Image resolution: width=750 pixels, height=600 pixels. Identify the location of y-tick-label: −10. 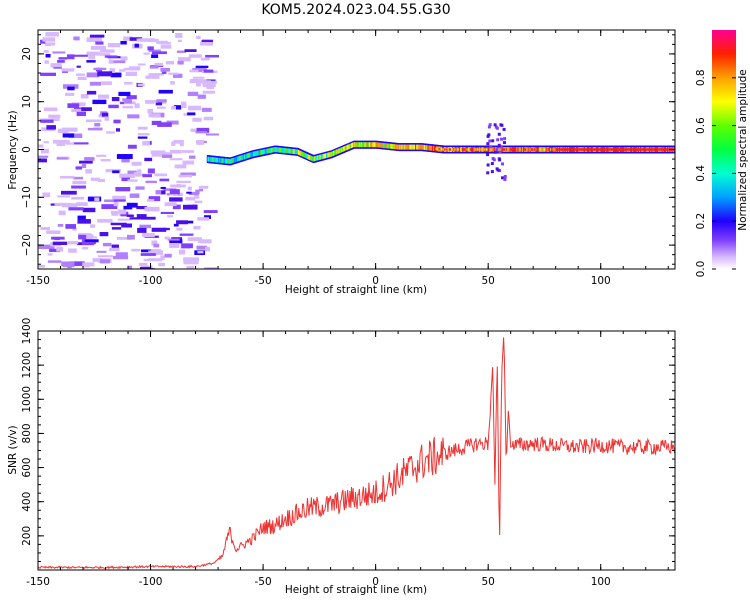
(27, 197).